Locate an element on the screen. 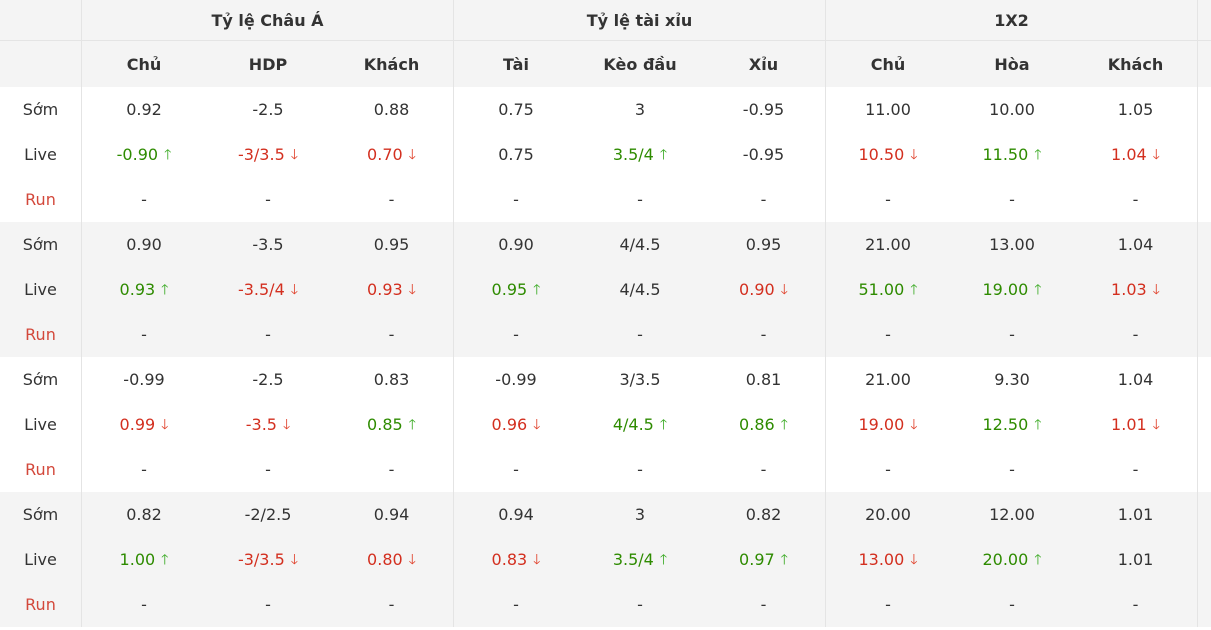 The height and width of the screenshot is (630, 1211). odds-cell: 4/4.5 is located at coordinates (640, 244).